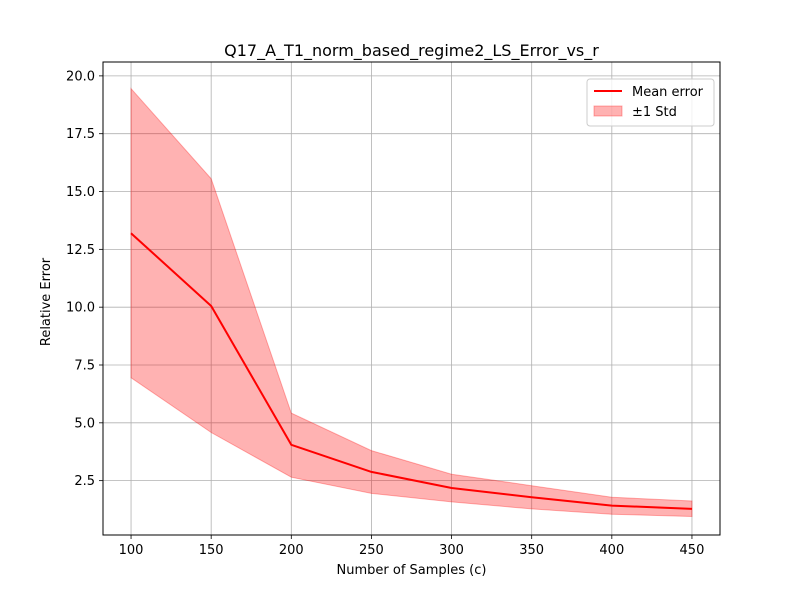 This screenshot has height=600, width=800. What do you see at coordinates (412, 546) in the screenshot?
I see `x-axis-ticks: 100 150 200 250 300 350 400 450` at bounding box center [412, 546].